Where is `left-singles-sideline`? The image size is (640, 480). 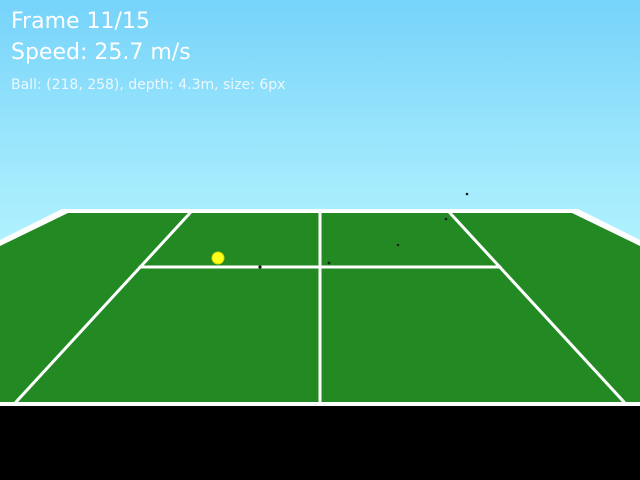 left-singles-sideline is located at coordinates (103, 307).